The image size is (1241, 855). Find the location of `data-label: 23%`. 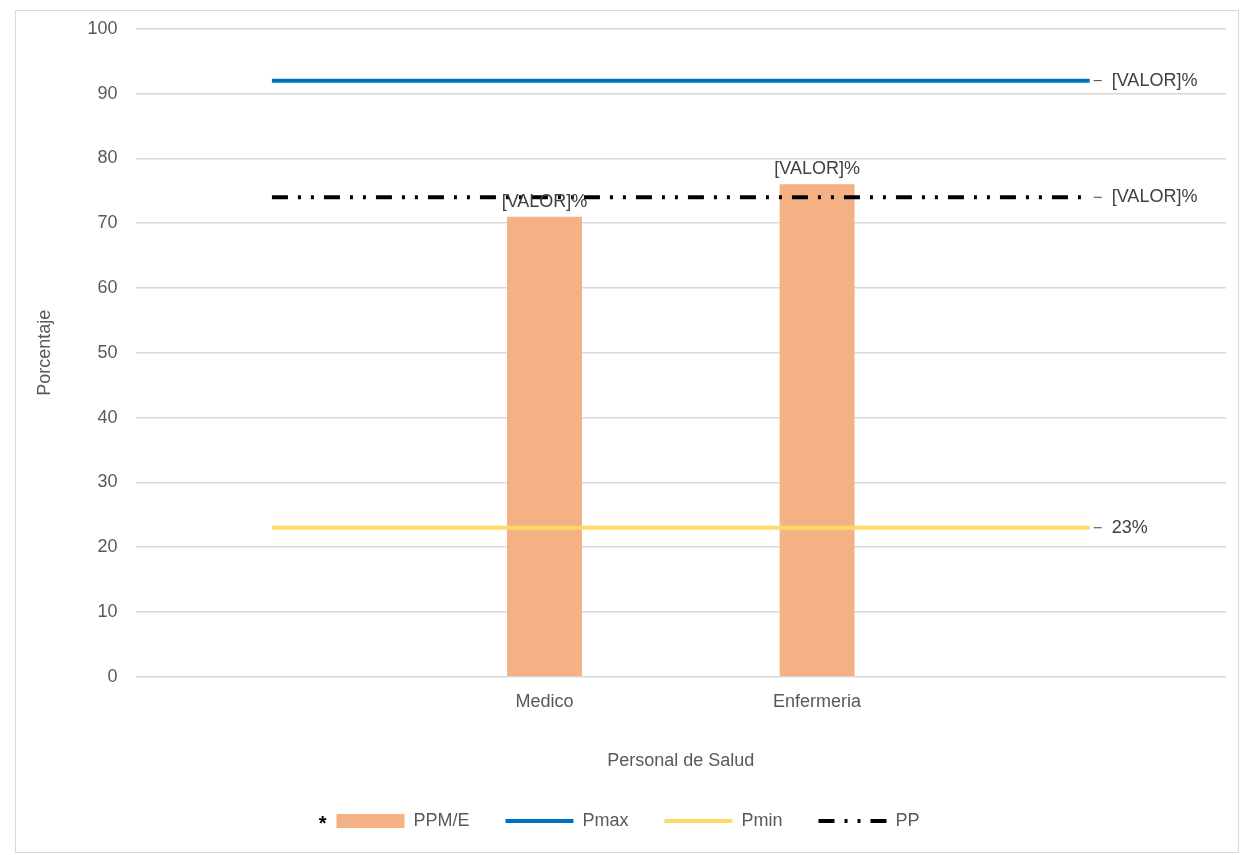

data-label: 23% is located at coordinates (1129, 526).